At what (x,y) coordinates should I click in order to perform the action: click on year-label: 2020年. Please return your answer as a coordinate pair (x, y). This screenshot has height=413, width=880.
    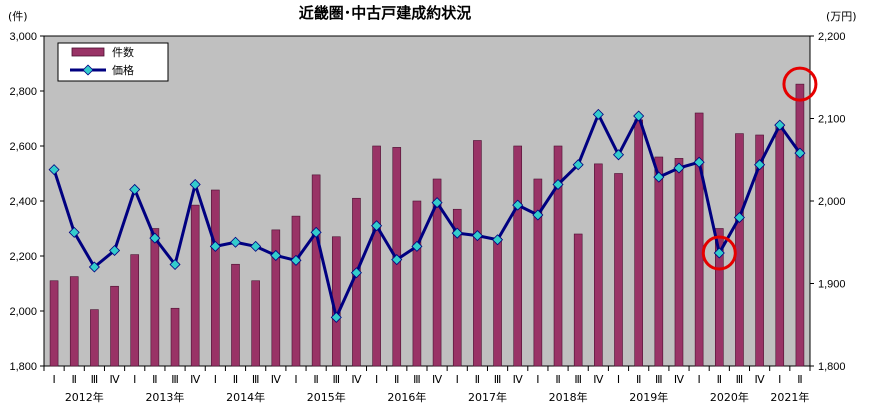
    Looking at the image, I should click on (729, 397).